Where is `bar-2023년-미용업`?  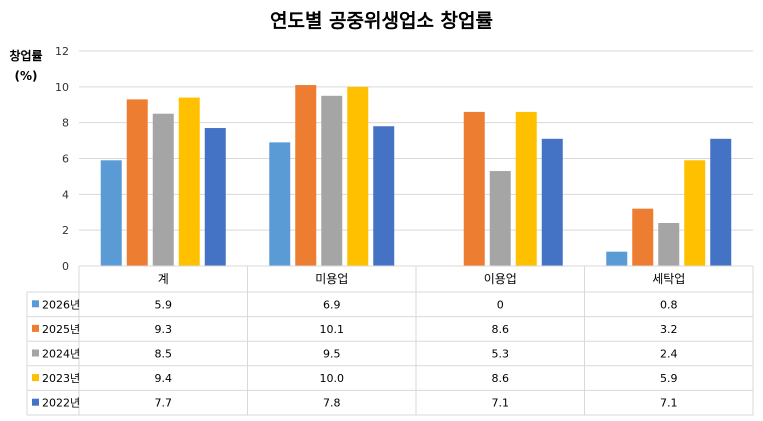
bar-2023년-미용업 is located at coordinates (358, 176).